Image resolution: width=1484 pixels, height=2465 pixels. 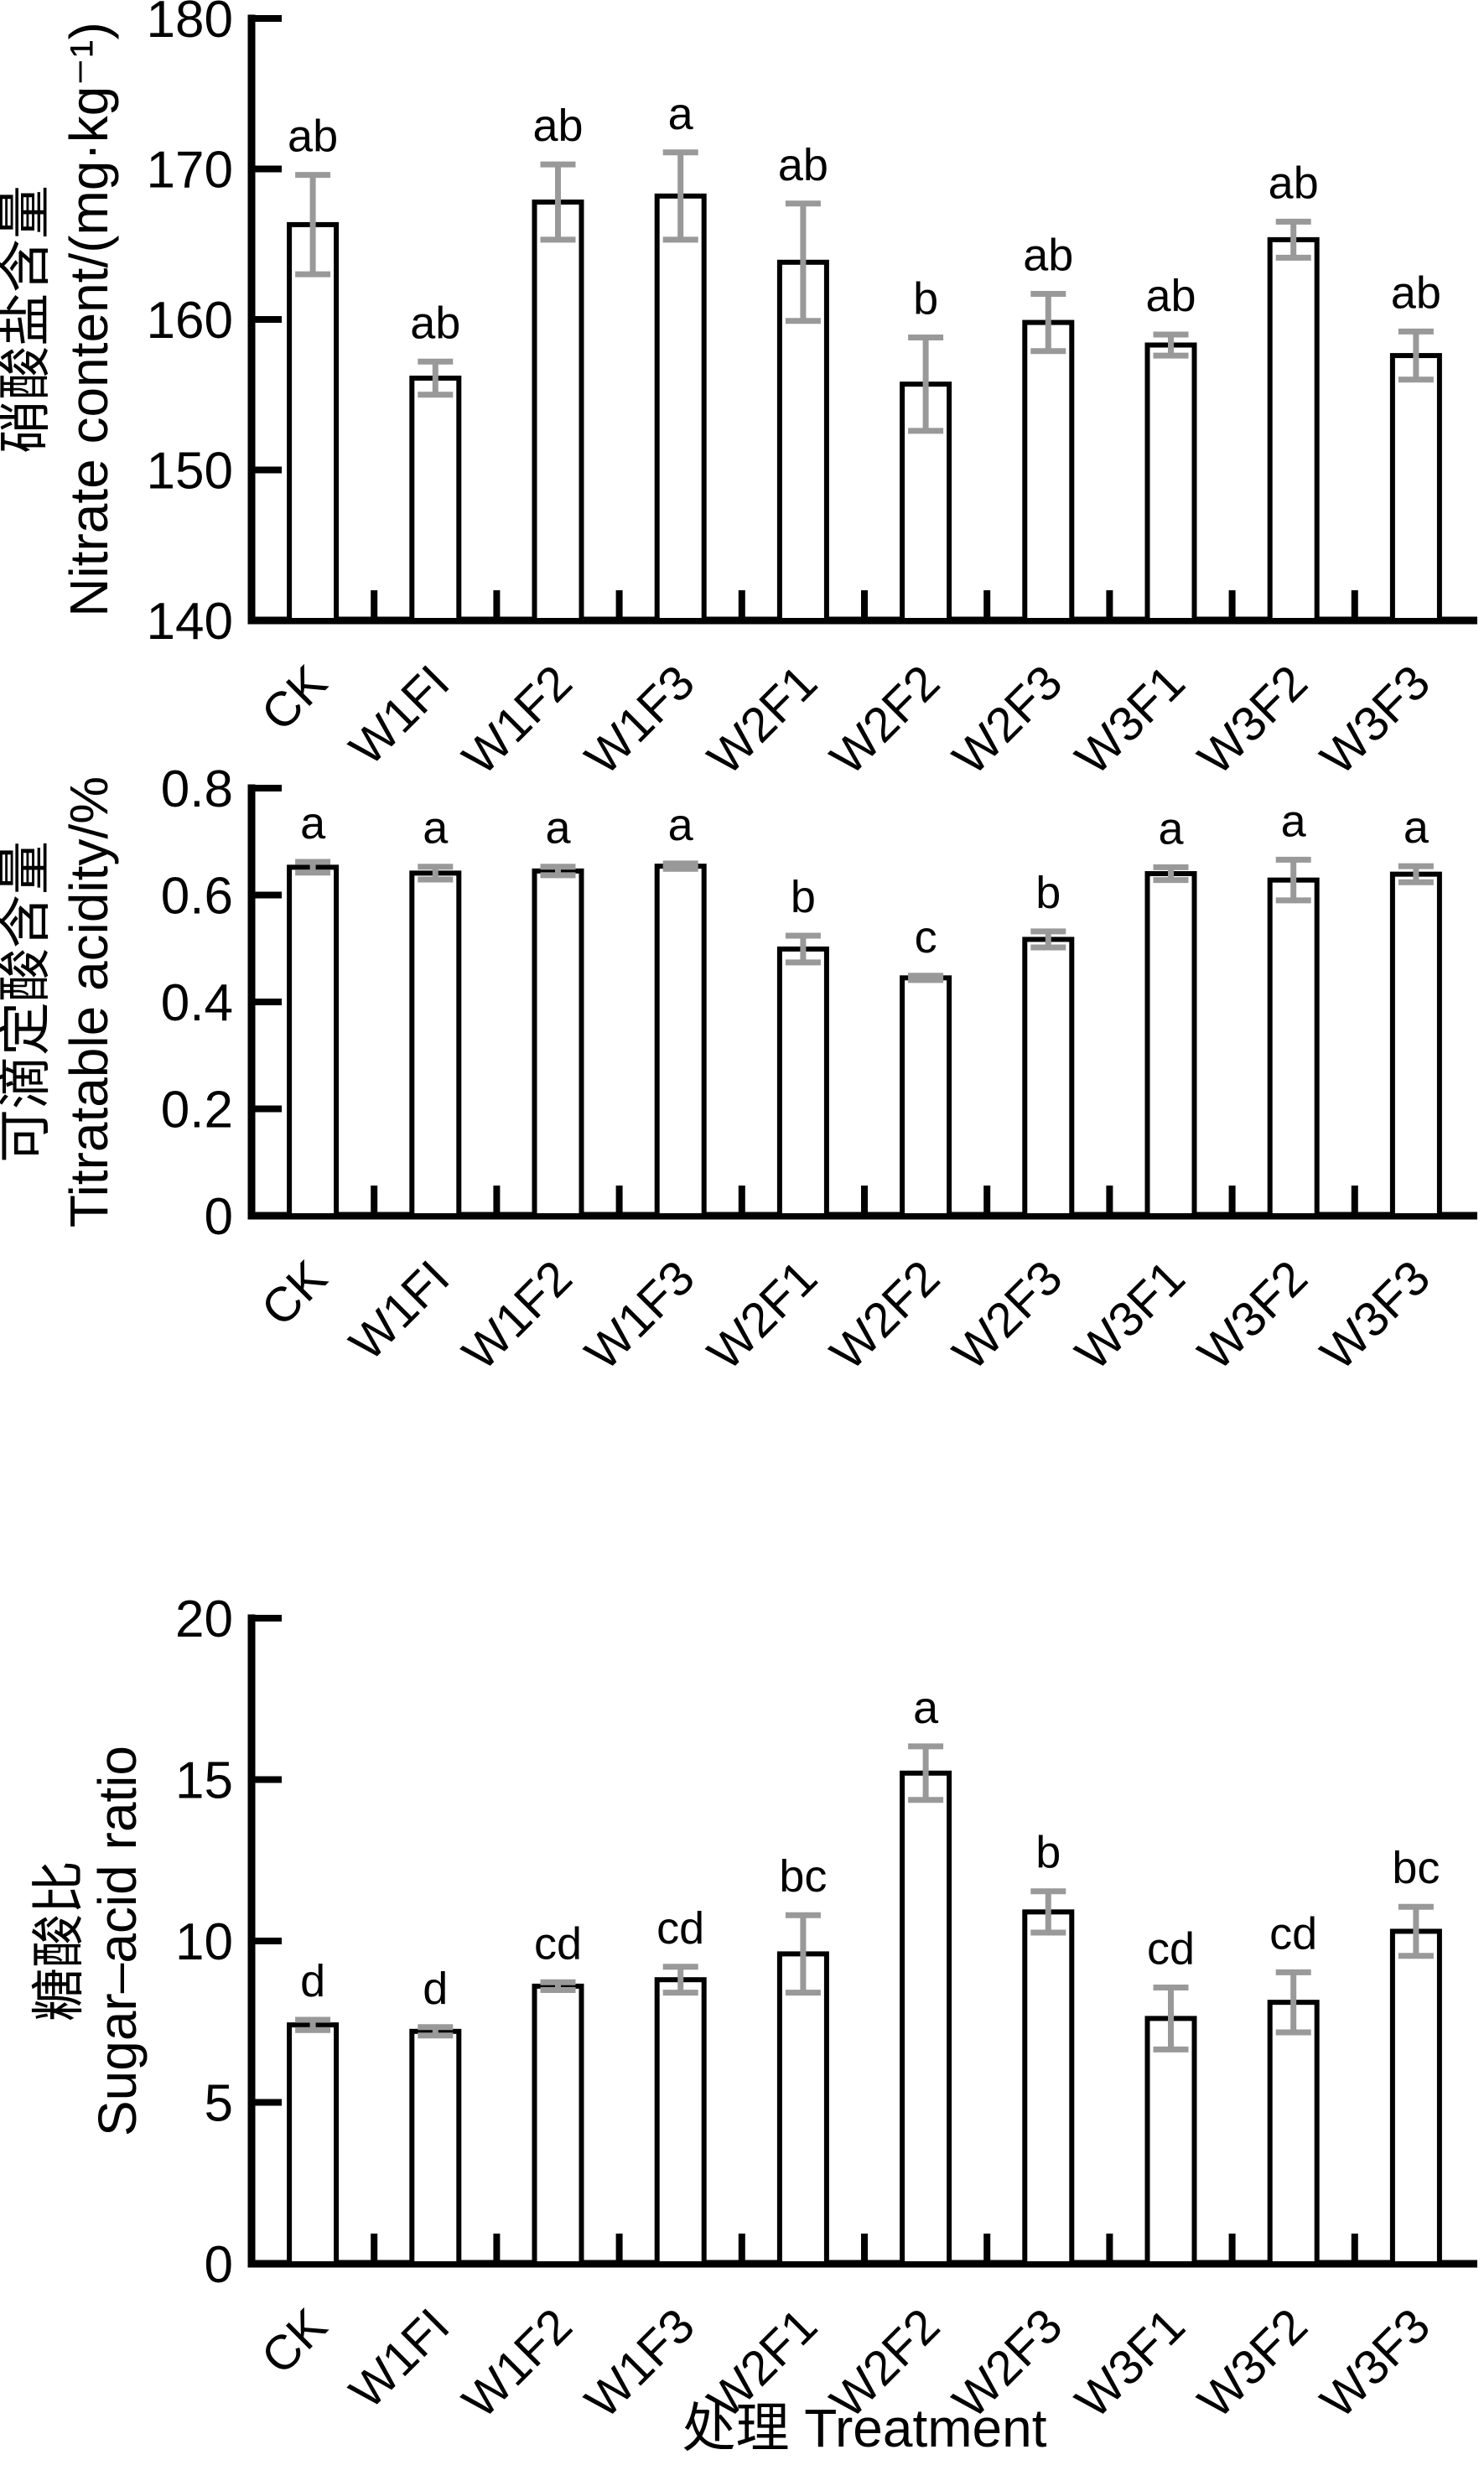 What do you see at coordinates (190, 171) in the screenshot?
I see `y-tick-label: 170` at bounding box center [190, 171].